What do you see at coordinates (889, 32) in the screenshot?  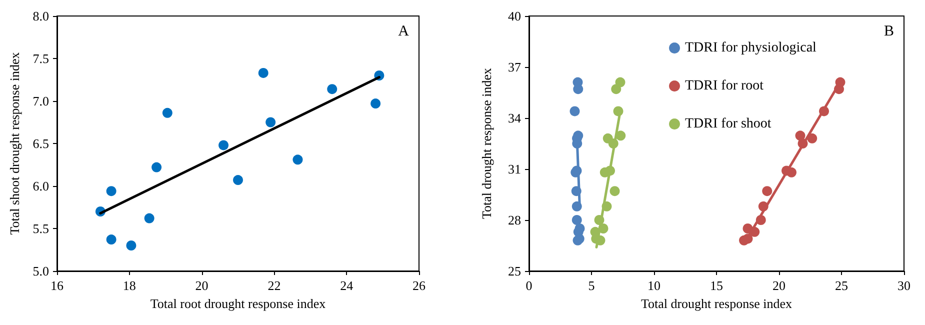 I see `annotation: B` at bounding box center [889, 32].